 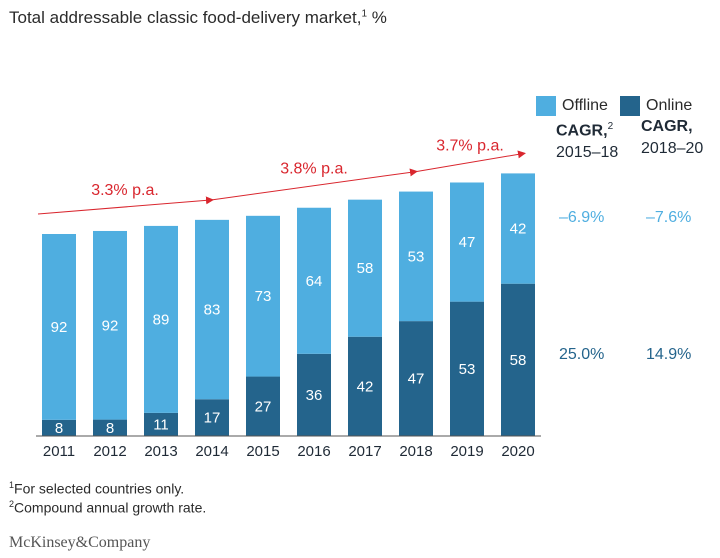 I want to click on footnote-1-text: For selected countries only., so click(x=99, y=488).